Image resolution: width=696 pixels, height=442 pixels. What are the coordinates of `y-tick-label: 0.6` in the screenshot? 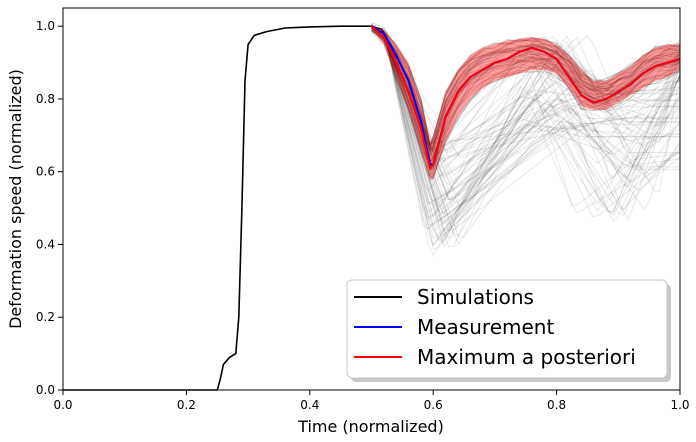 It's located at (45, 172).